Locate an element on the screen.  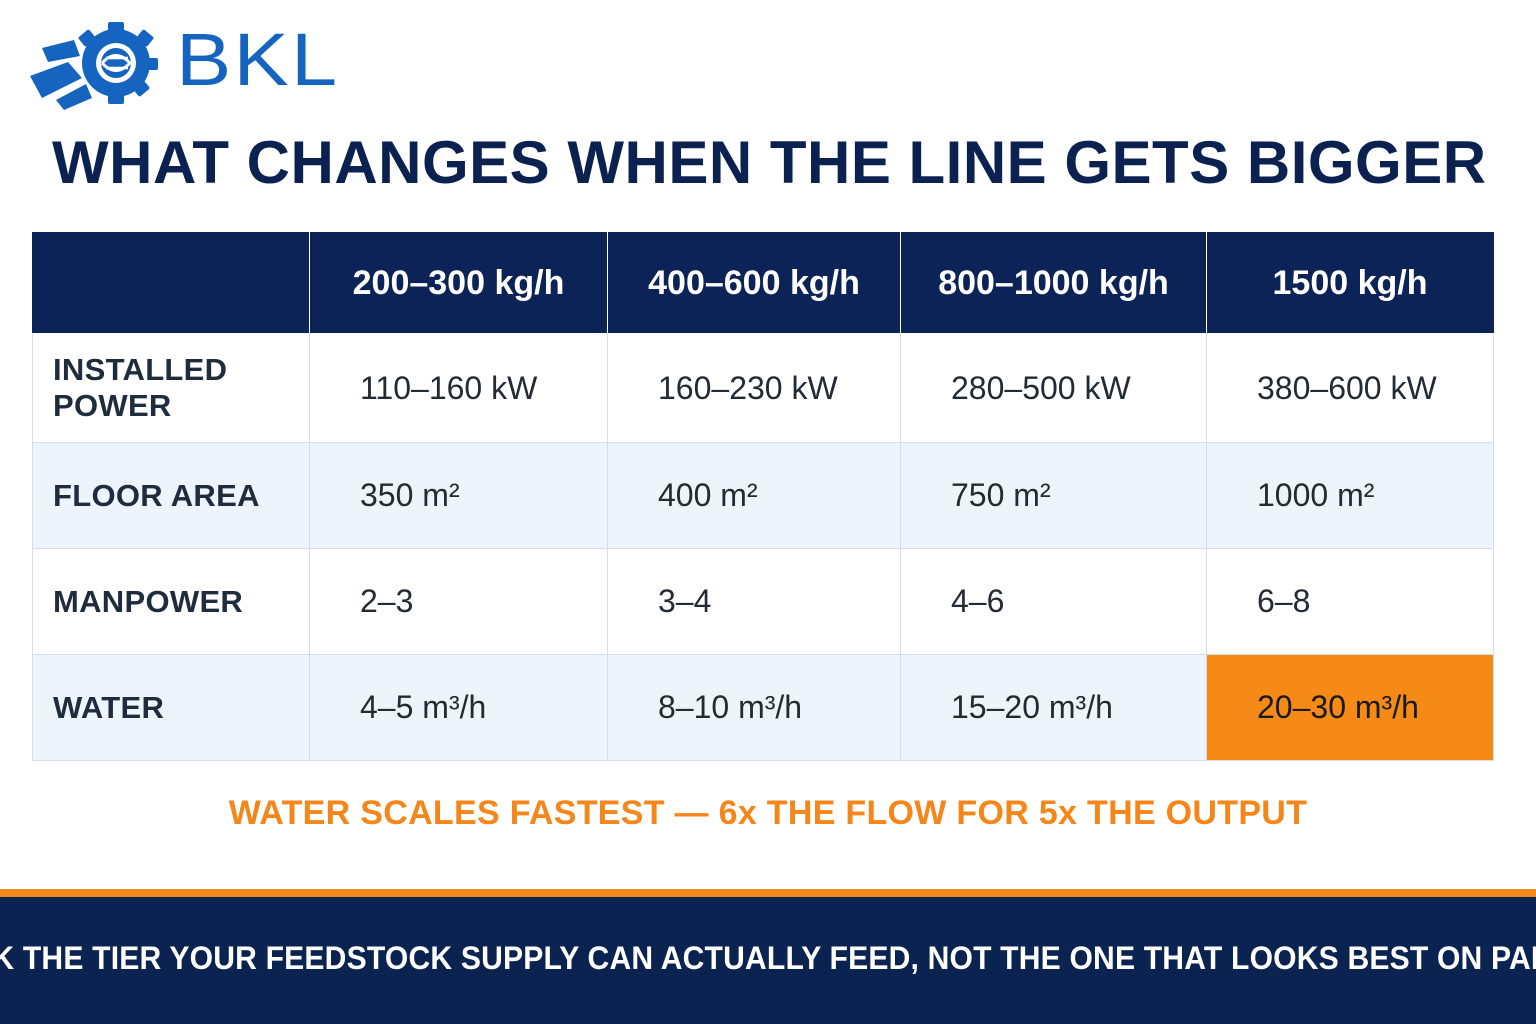
table-cell: 3–4 is located at coordinates (754, 601).